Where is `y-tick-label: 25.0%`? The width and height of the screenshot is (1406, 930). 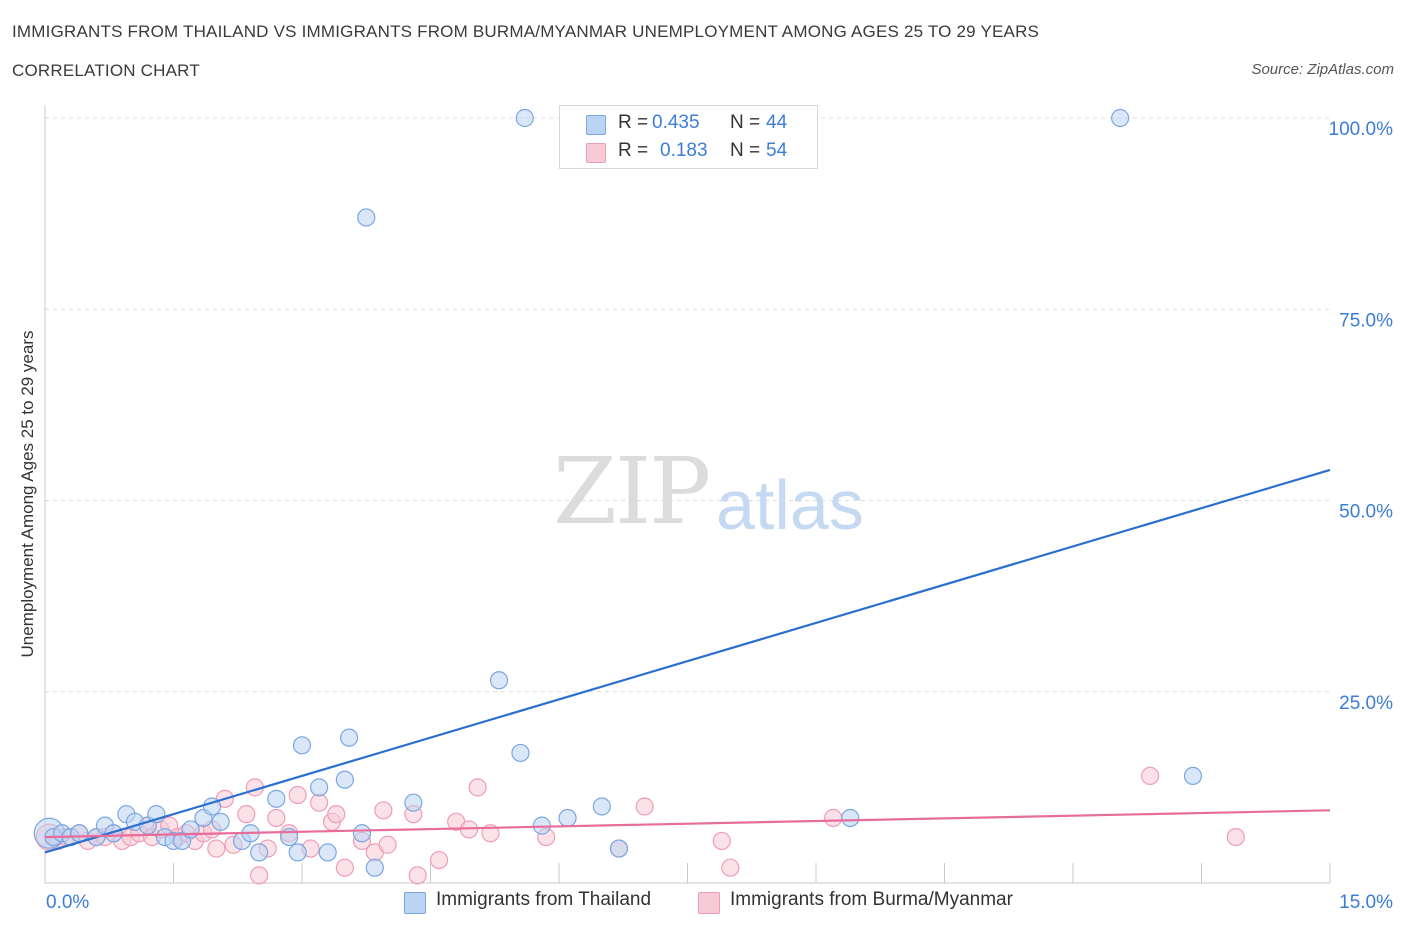
y-tick-label: 25.0% is located at coordinates (1366, 703).